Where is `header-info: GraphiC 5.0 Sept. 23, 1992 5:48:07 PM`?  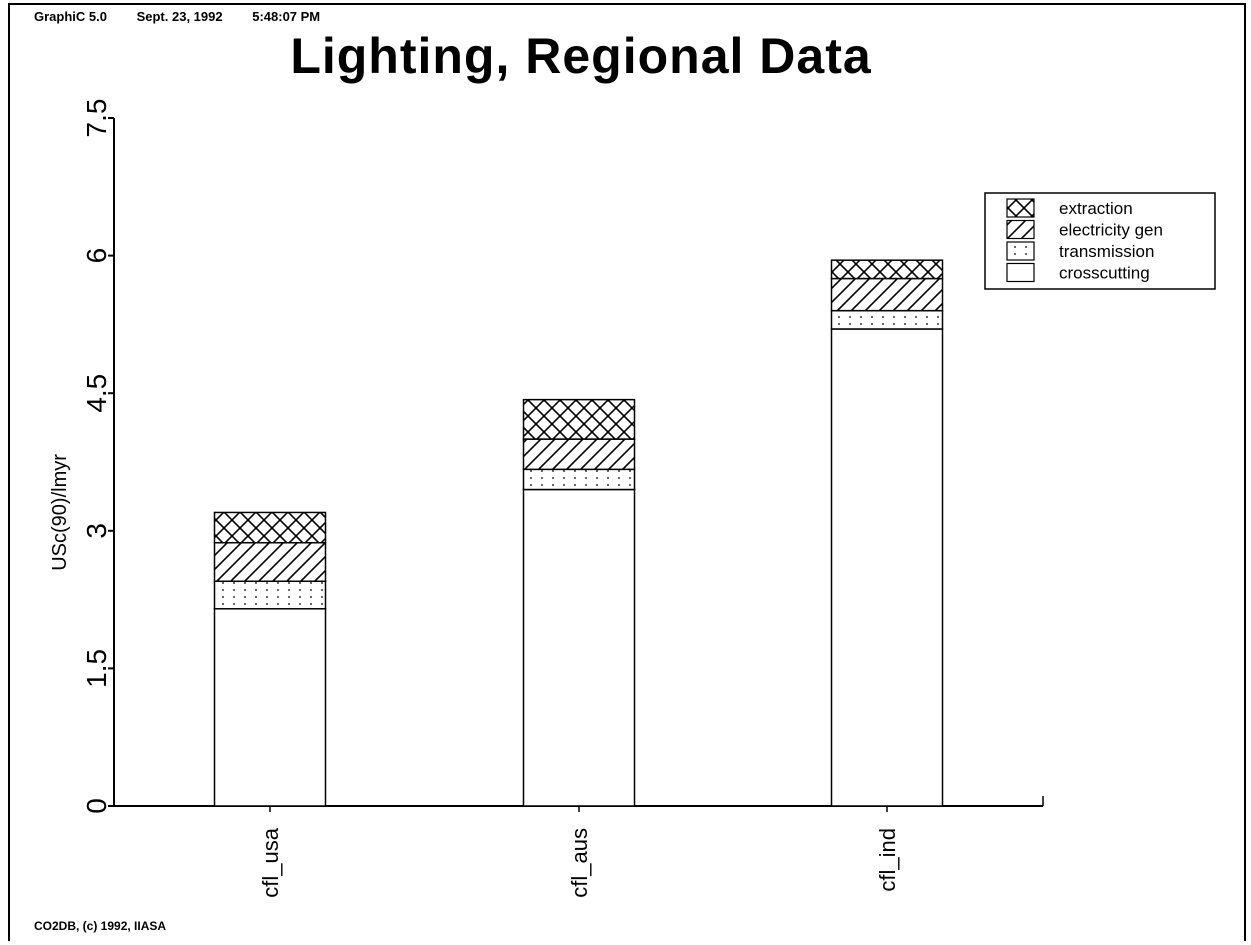
header-info: GraphiC 5.0 Sept. 23, 1992 5:48:07 PM is located at coordinates (177, 16).